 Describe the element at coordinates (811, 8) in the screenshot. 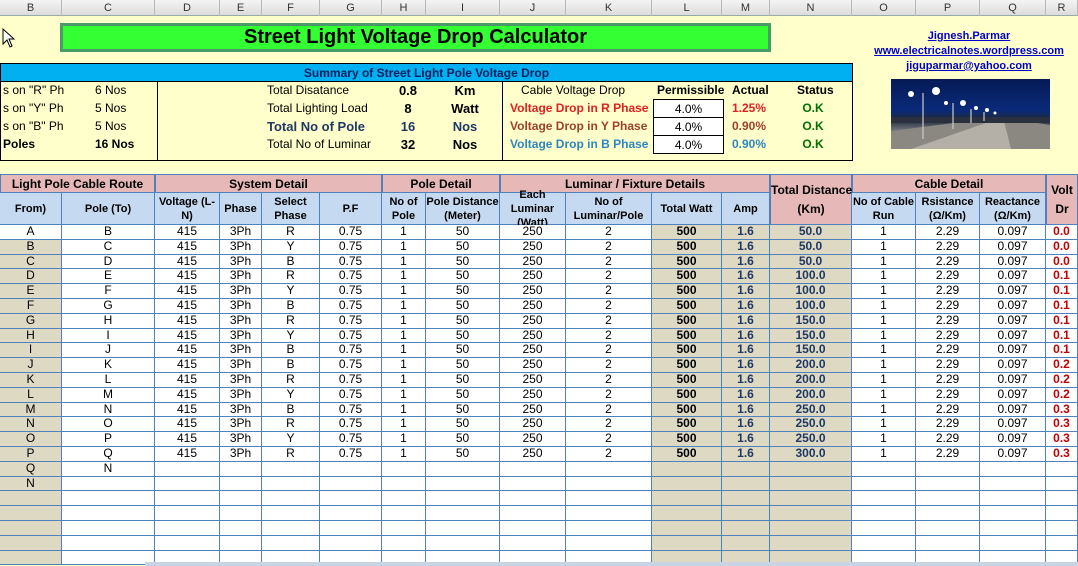

I see `column-header-n: N` at that location.